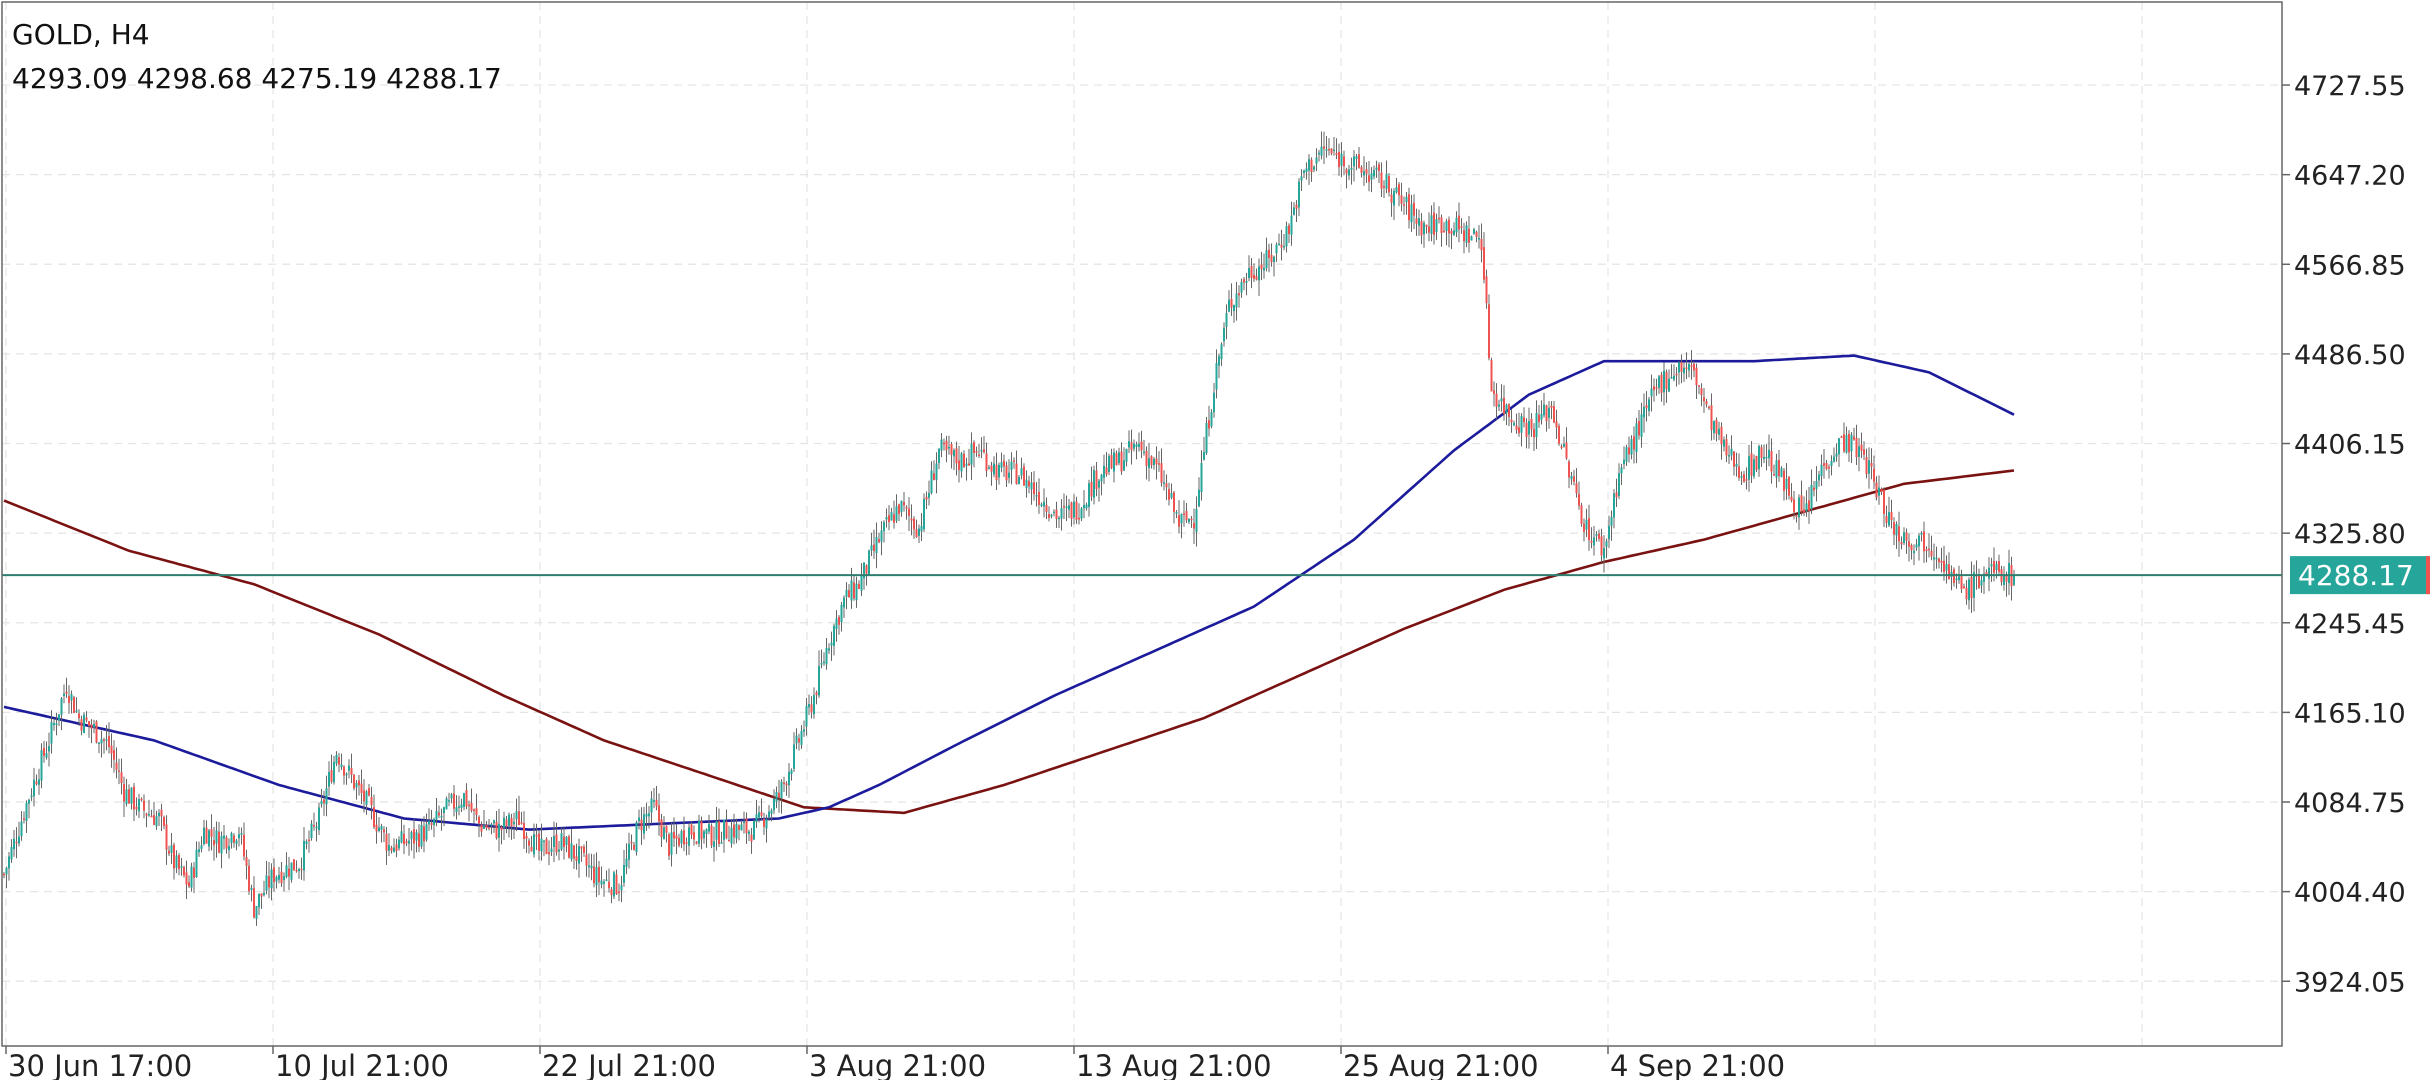 The image size is (2436, 1080). I want to click on y-tick-label: 4566.85, so click(2350, 265).